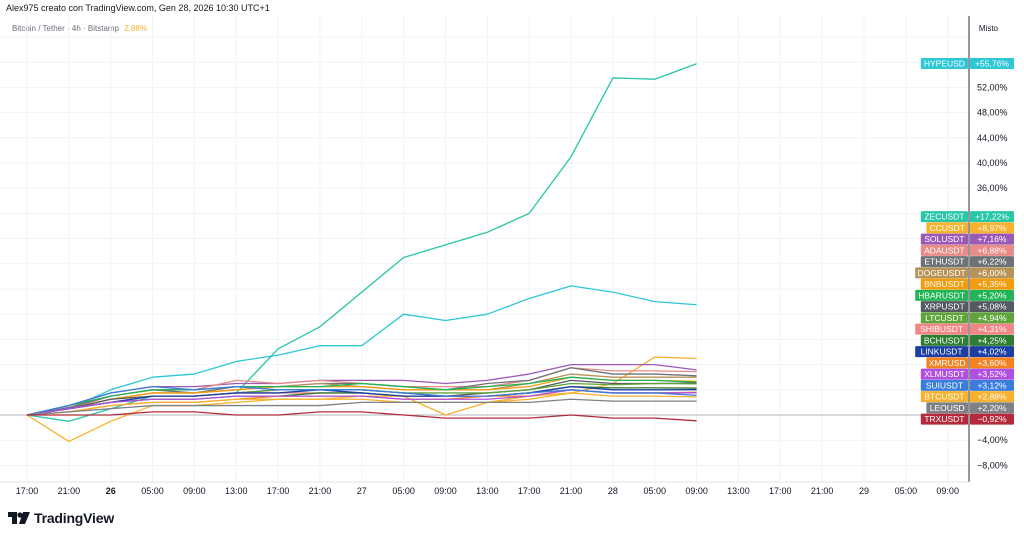 Image resolution: width=1024 pixels, height=539 pixels. What do you see at coordinates (944, 385) in the screenshot?
I see `tag-name: SUIUSDT` at bounding box center [944, 385].